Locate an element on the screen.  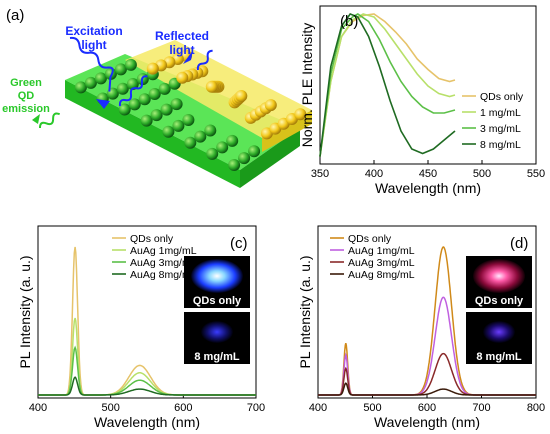
green-slab-front is located at coordinates (152, 134).